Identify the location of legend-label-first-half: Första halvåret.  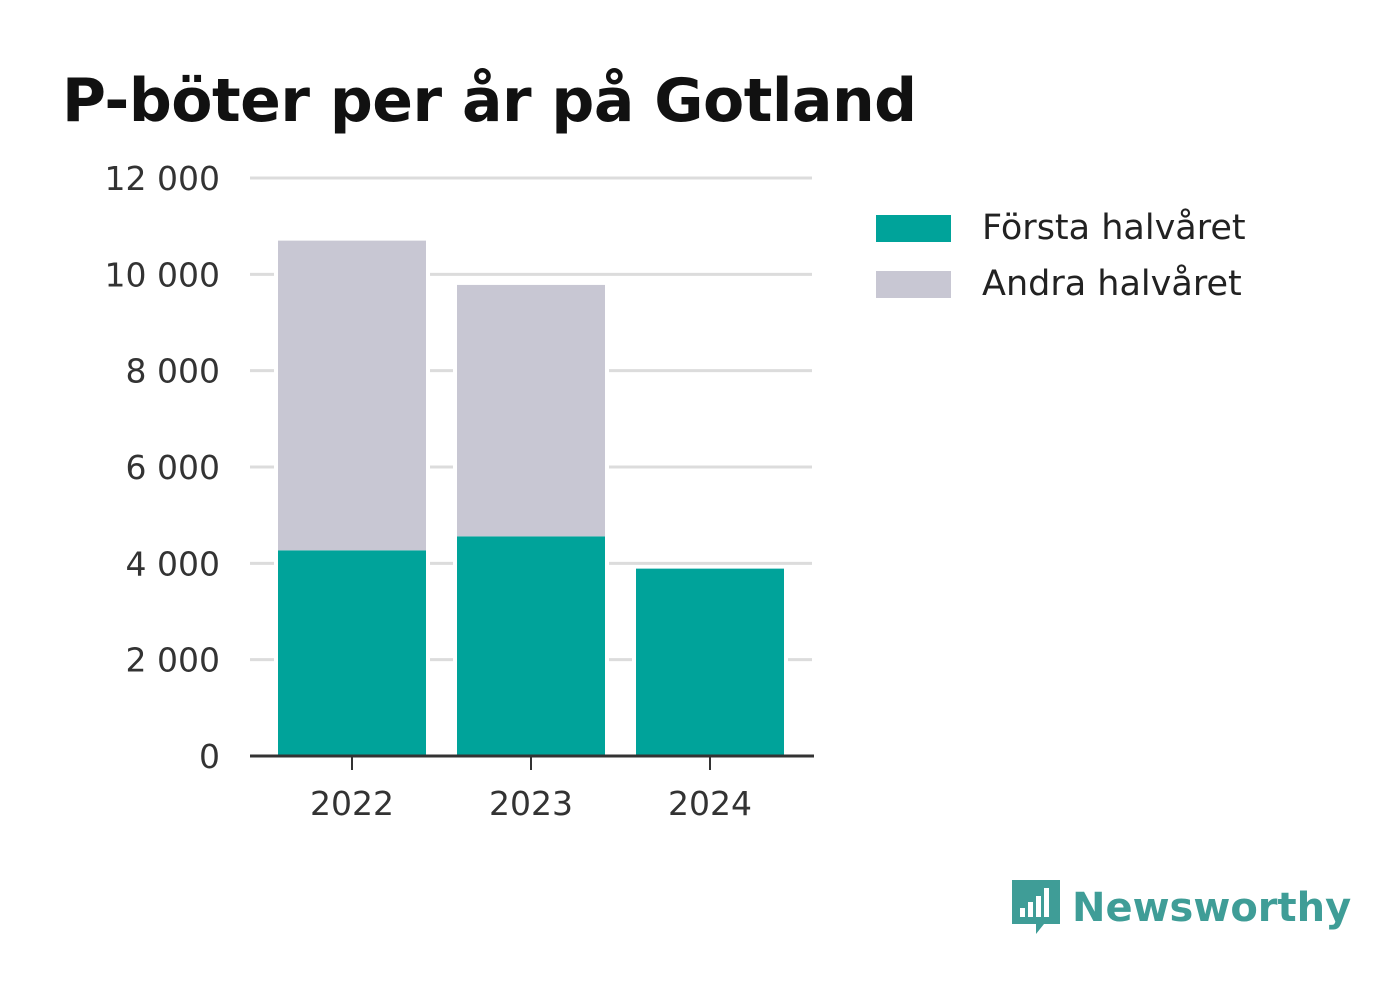
(1114, 228).